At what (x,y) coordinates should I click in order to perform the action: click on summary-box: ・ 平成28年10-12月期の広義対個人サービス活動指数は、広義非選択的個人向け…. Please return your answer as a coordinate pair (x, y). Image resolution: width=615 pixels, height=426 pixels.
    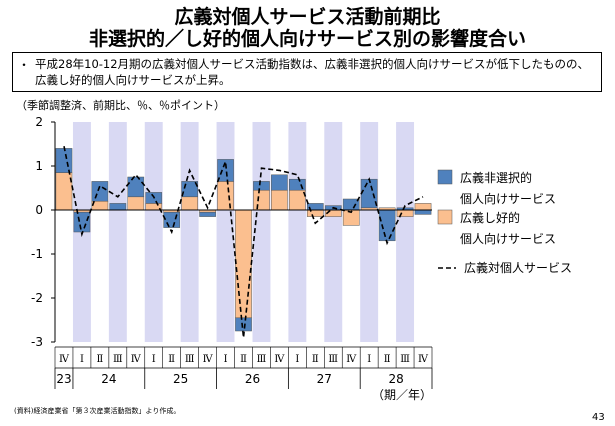
    Looking at the image, I should click on (307, 72).